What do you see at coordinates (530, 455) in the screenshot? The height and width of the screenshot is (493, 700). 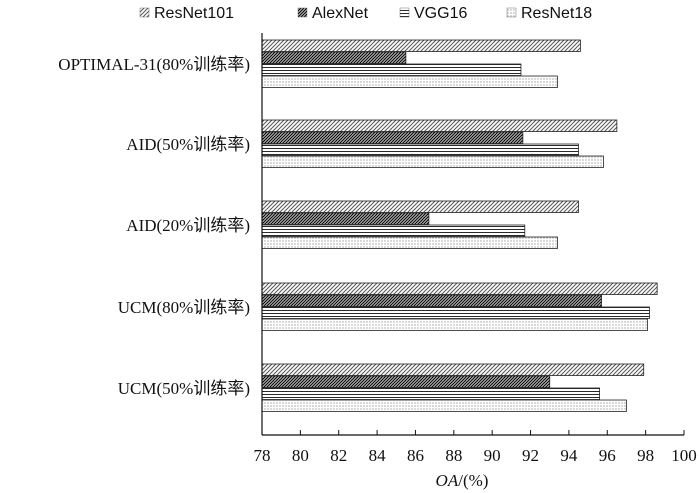 I see `x-tick-label-92: 92` at bounding box center [530, 455].